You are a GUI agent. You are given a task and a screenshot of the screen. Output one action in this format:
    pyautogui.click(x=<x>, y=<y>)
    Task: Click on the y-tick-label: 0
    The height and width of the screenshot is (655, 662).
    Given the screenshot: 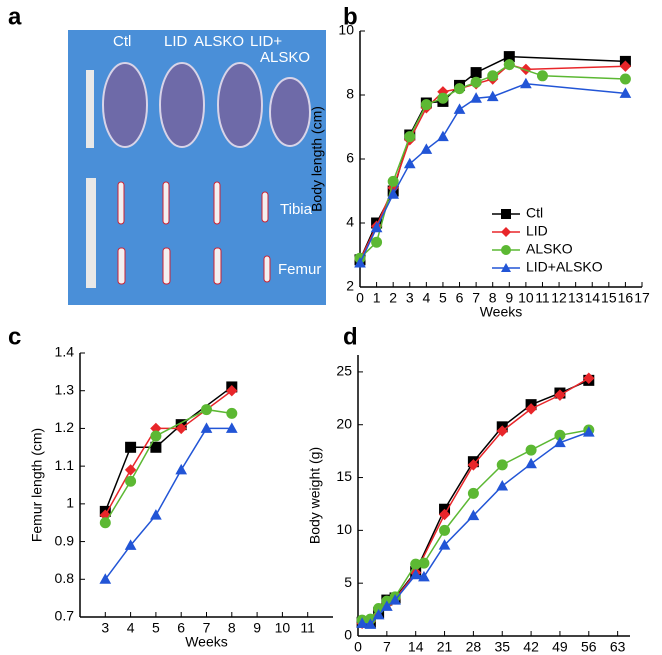 What is the action you would take?
    pyautogui.click(x=348, y=635)
    